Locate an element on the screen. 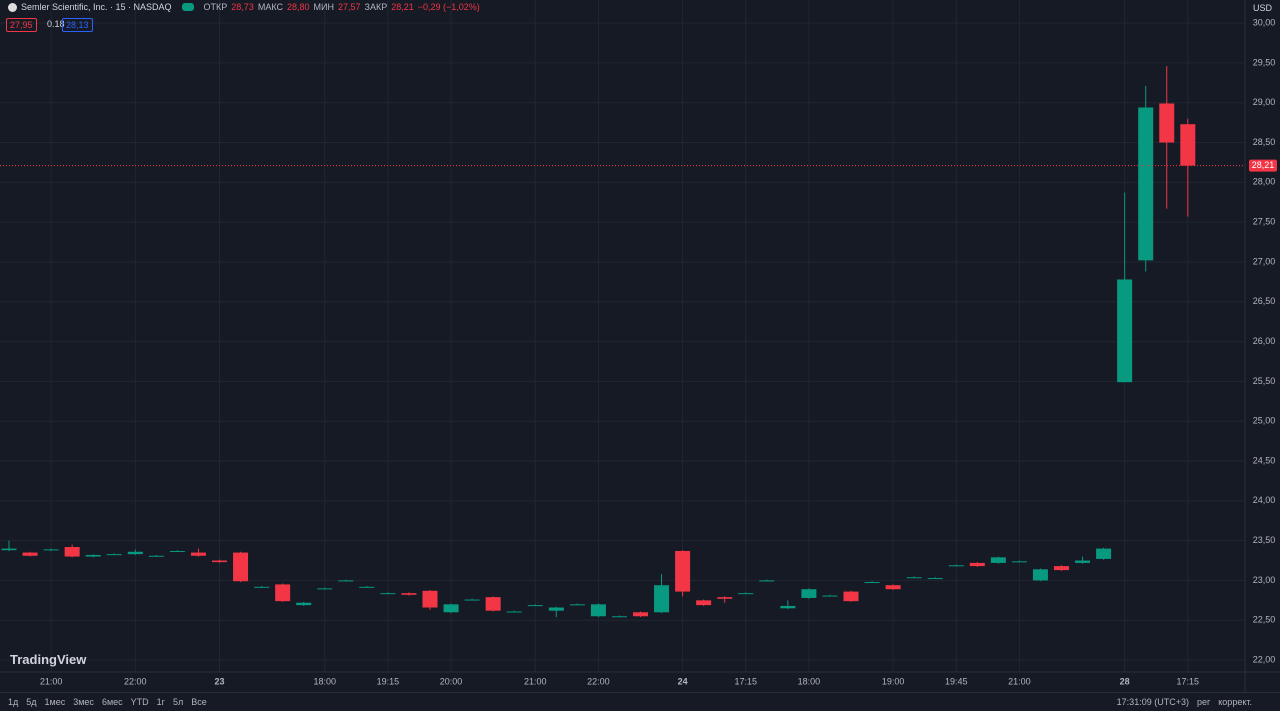  bid: 27,95 is located at coordinates (21, 25).